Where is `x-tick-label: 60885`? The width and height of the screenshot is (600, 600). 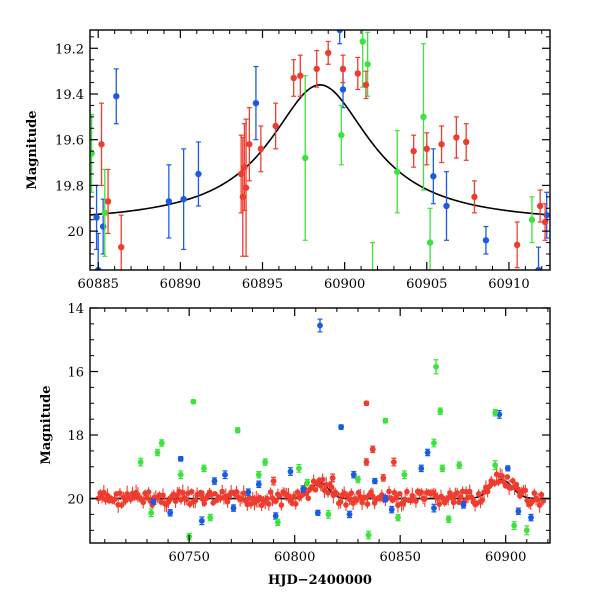
x-tick-label: 60885 is located at coordinates (98, 284).